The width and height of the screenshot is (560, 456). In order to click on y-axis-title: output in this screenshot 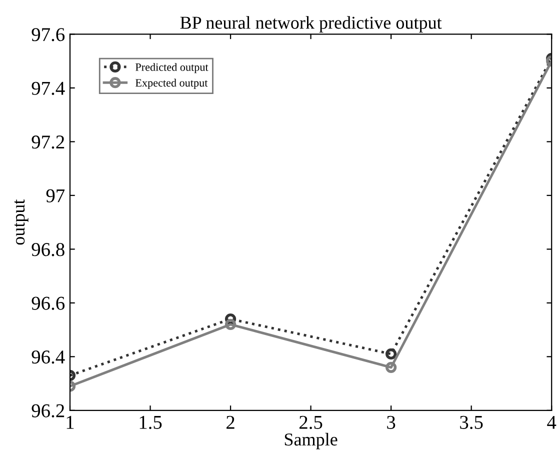, I will do `click(21, 222)`.